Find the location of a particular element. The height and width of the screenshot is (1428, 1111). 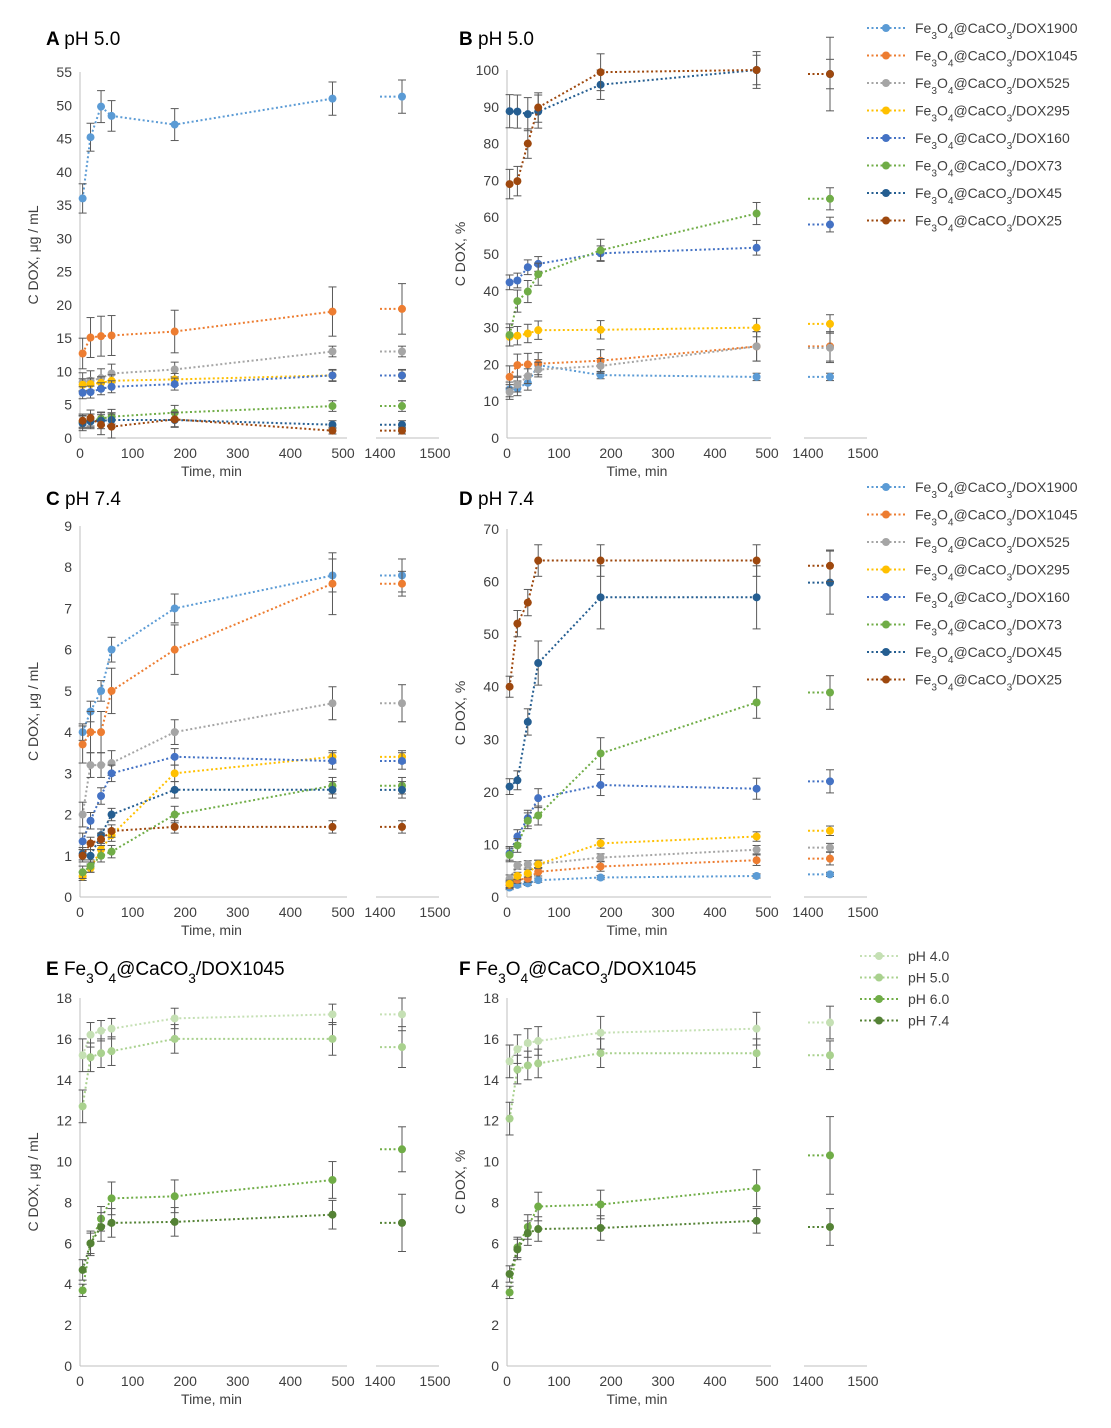

y-tick-label: 50 is located at coordinates (491, 634).